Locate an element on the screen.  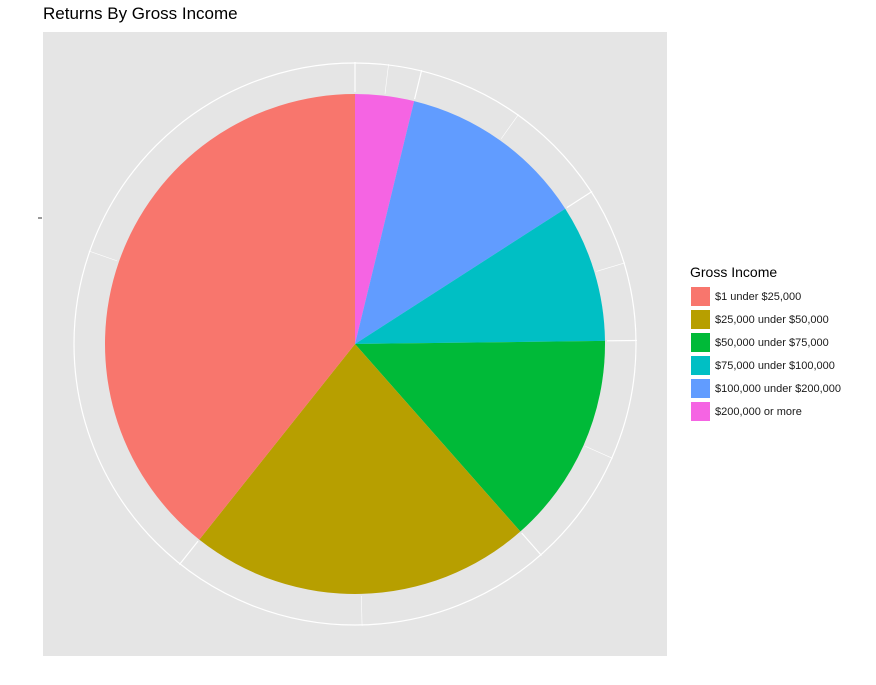
legend-label: $50,000 under $75,000 is located at coordinates (772, 342).